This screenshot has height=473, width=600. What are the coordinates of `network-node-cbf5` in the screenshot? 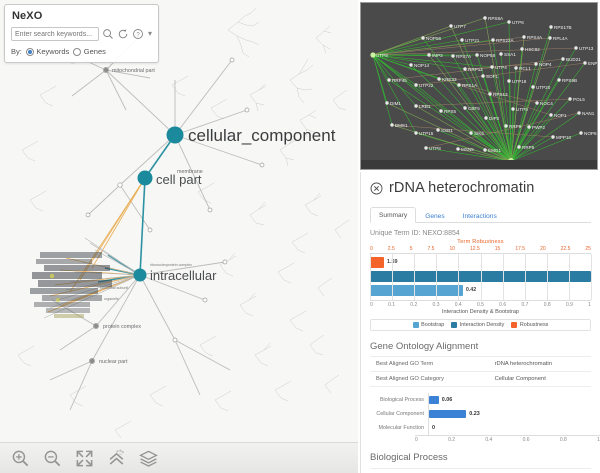 It's located at (465, 108).